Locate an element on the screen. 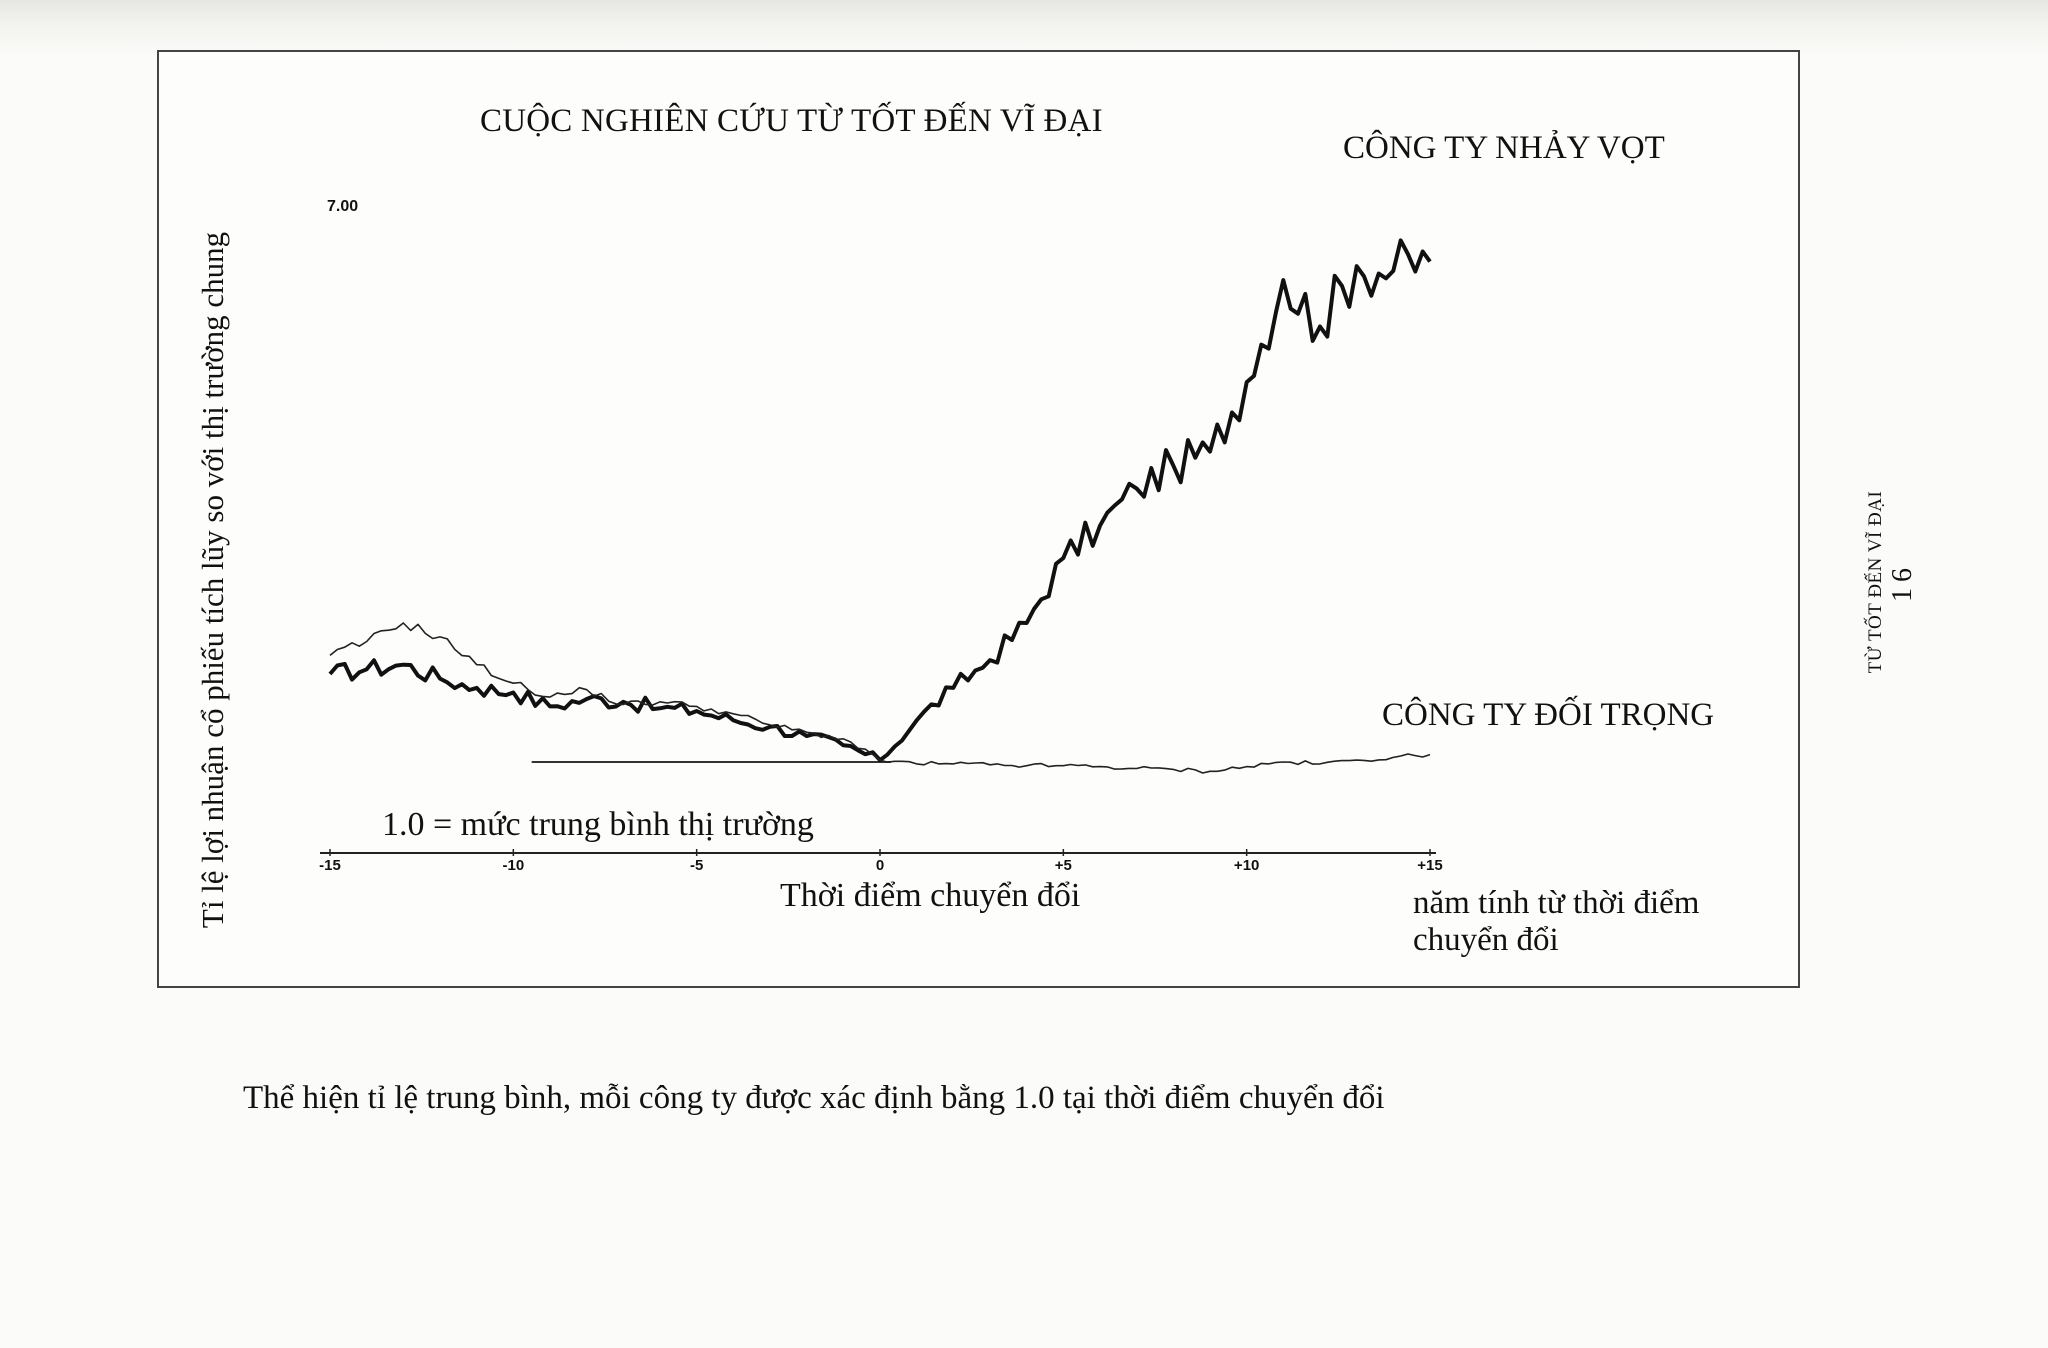 The height and width of the screenshot is (1348, 2048). x-tick-label: -15 is located at coordinates (330, 865).